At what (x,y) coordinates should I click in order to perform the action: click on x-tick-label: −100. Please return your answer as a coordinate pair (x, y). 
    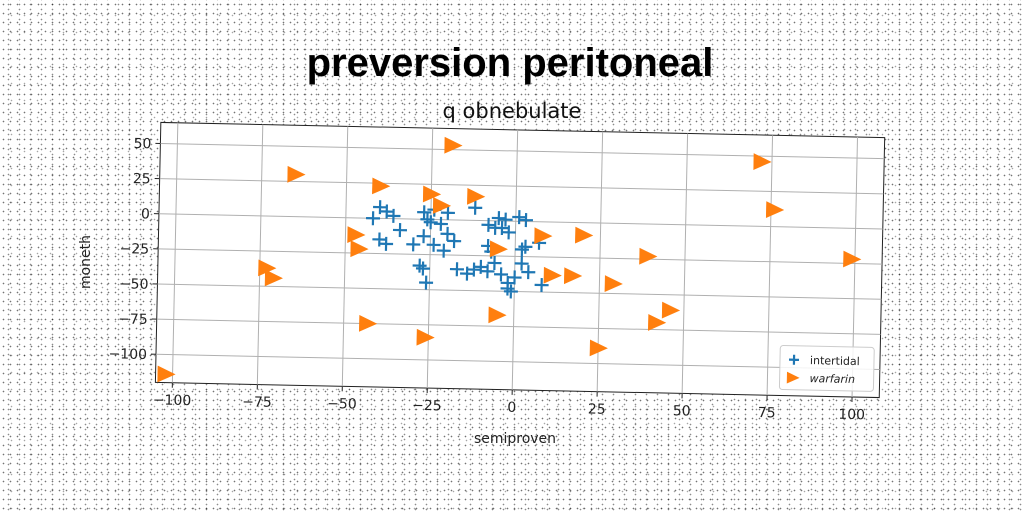
    Looking at the image, I should click on (172, 400).